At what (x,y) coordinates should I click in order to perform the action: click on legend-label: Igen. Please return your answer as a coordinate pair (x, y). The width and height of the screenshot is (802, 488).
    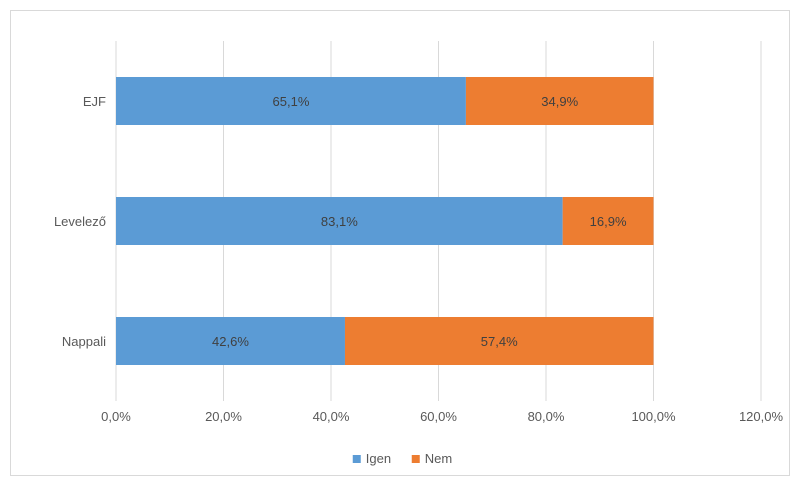
    Looking at the image, I should click on (378, 458).